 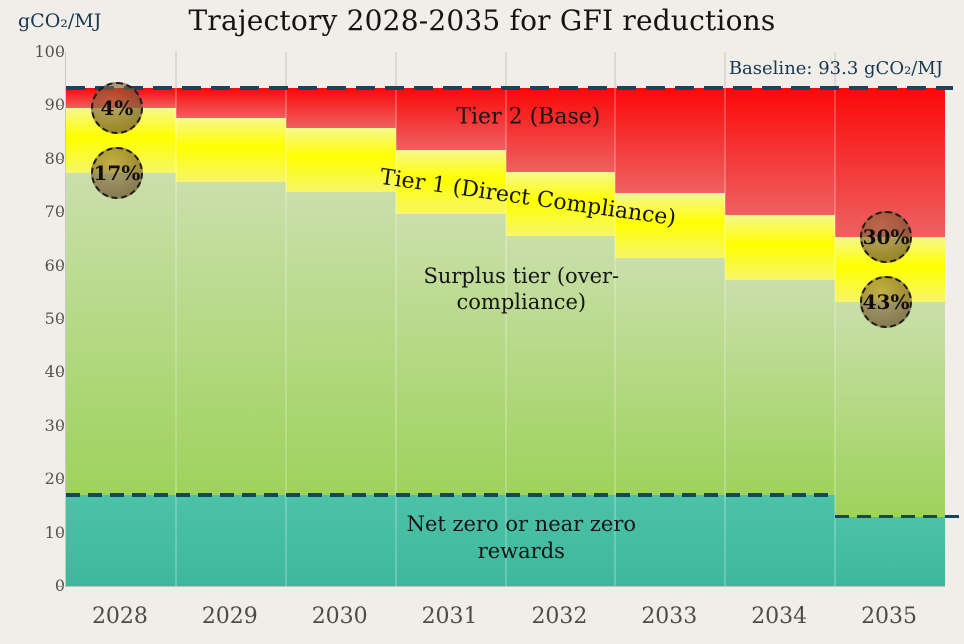 I want to click on chart-column-2029, so click(x=230, y=319).